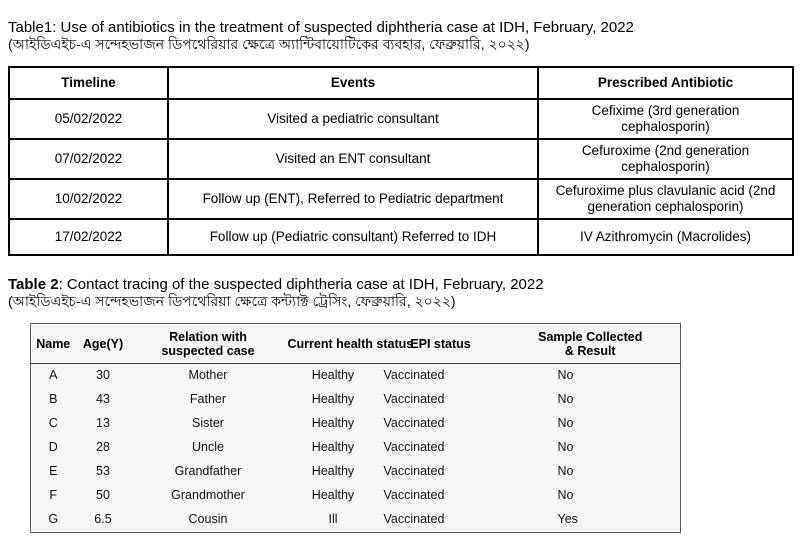 The image size is (800, 546). I want to click on cell-name: A, so click(53, 375).